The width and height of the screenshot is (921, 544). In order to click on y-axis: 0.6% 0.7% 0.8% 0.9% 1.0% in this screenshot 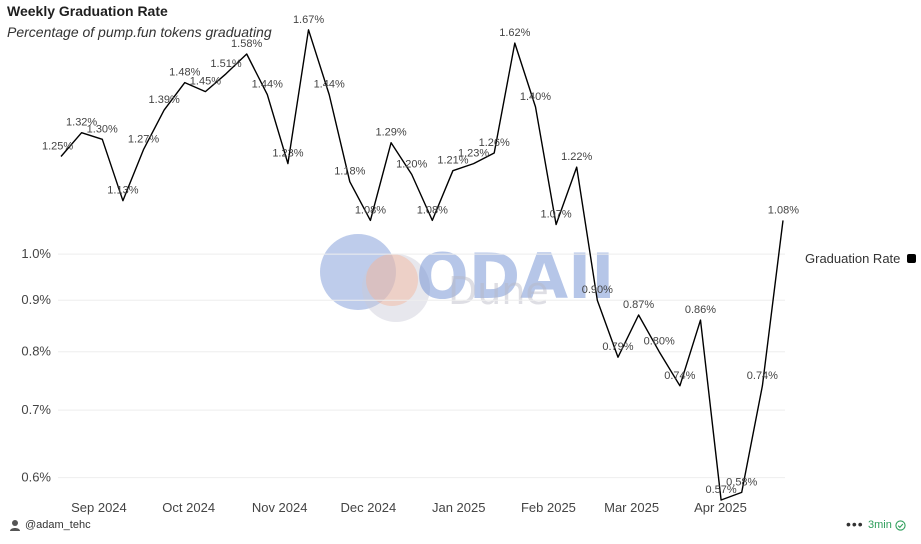, I will do `click(36, 365)`.